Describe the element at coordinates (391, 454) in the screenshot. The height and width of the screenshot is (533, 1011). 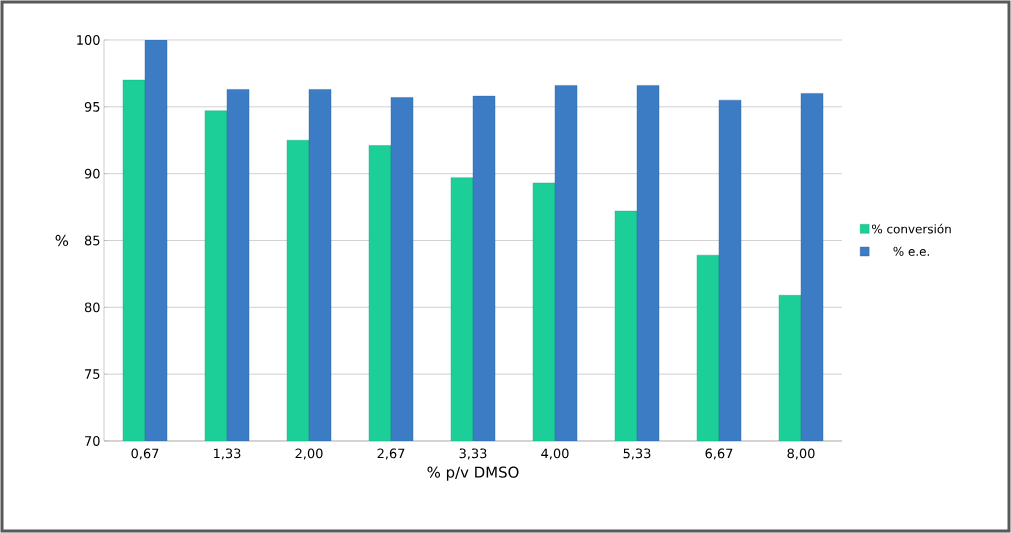
I see `x-tick-label: 2,67` at that location.